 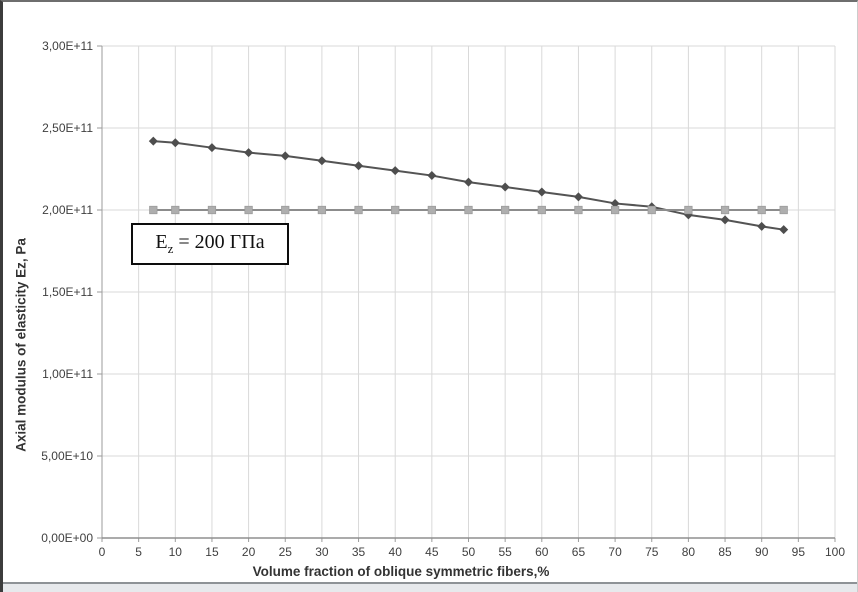 What do you see at coordinates (286, 552) in the screenshot?
I see `x-tick-label: 25` at bounding box center [286, 552].